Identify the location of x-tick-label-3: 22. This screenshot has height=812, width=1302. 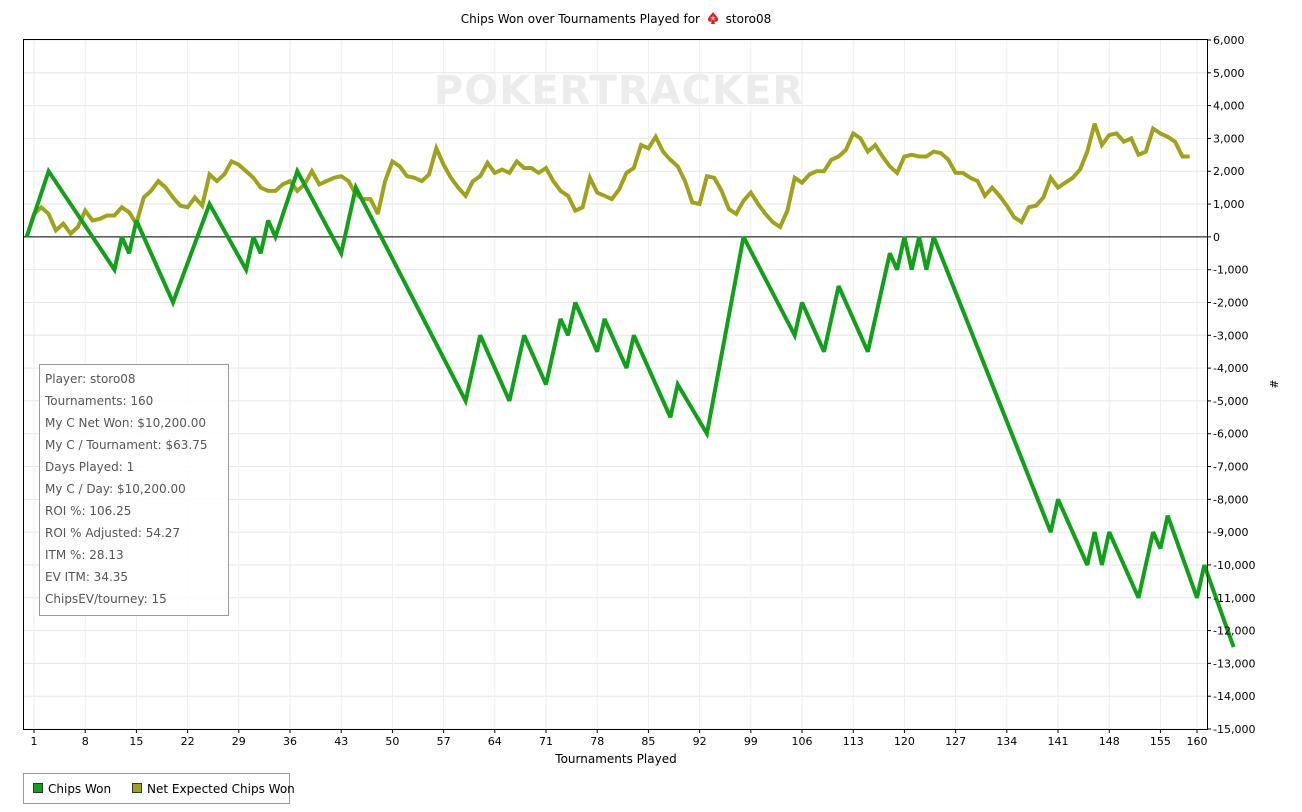
(188, 741).